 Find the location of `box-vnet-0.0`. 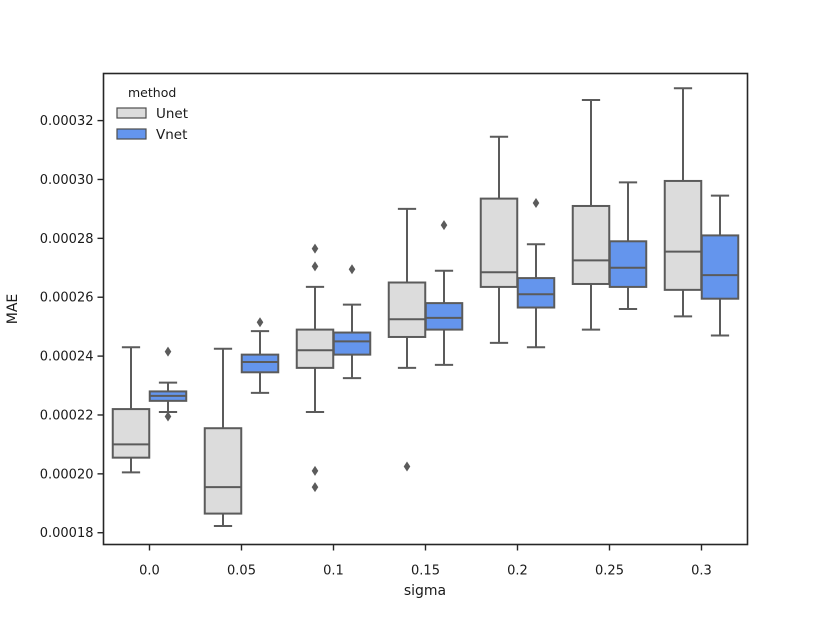

box-vnet-0.0 is located at coordinates (168, 384).